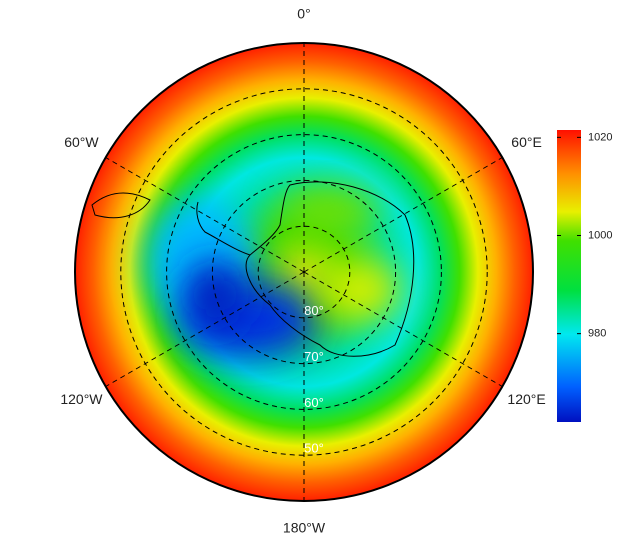 Image resolution: width=625 pixels, height=552 pixels. What do you see at coordinates (600, 137) in the screenshot?
I see `colorbar-label: 1020` at bounding box center [600, 137].